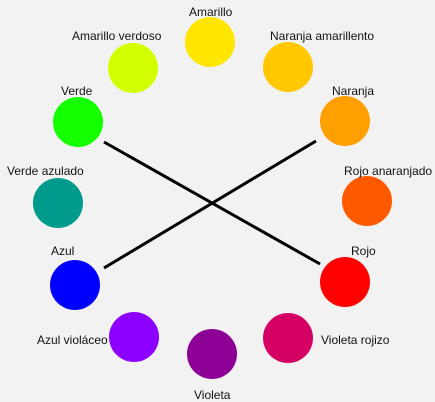 Image resolution: width=435 pixels, height=402 pixels. I want to click on color-circle-amarillo-verdoso, so click(133, 68).